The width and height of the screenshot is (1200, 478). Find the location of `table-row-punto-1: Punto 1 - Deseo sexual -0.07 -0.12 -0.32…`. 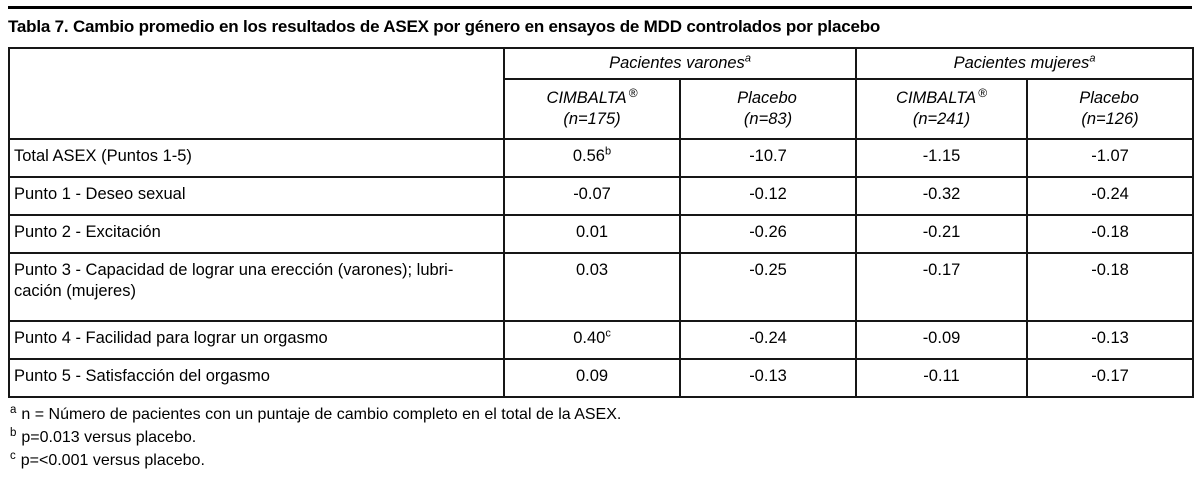

table-row-punto-1: Punto 1 - Deseo sexual -0.07 -0.12 -0.32… is located at coordinates (601, 196).